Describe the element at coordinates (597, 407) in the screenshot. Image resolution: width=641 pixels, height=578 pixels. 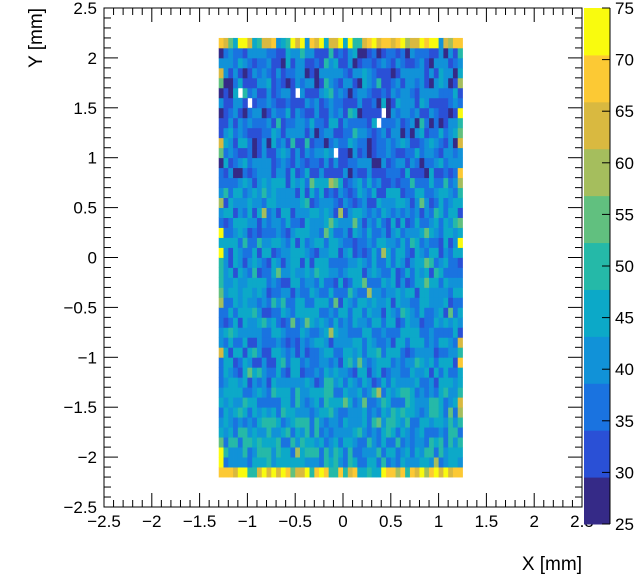
I see `colorbar-segment` at that location.